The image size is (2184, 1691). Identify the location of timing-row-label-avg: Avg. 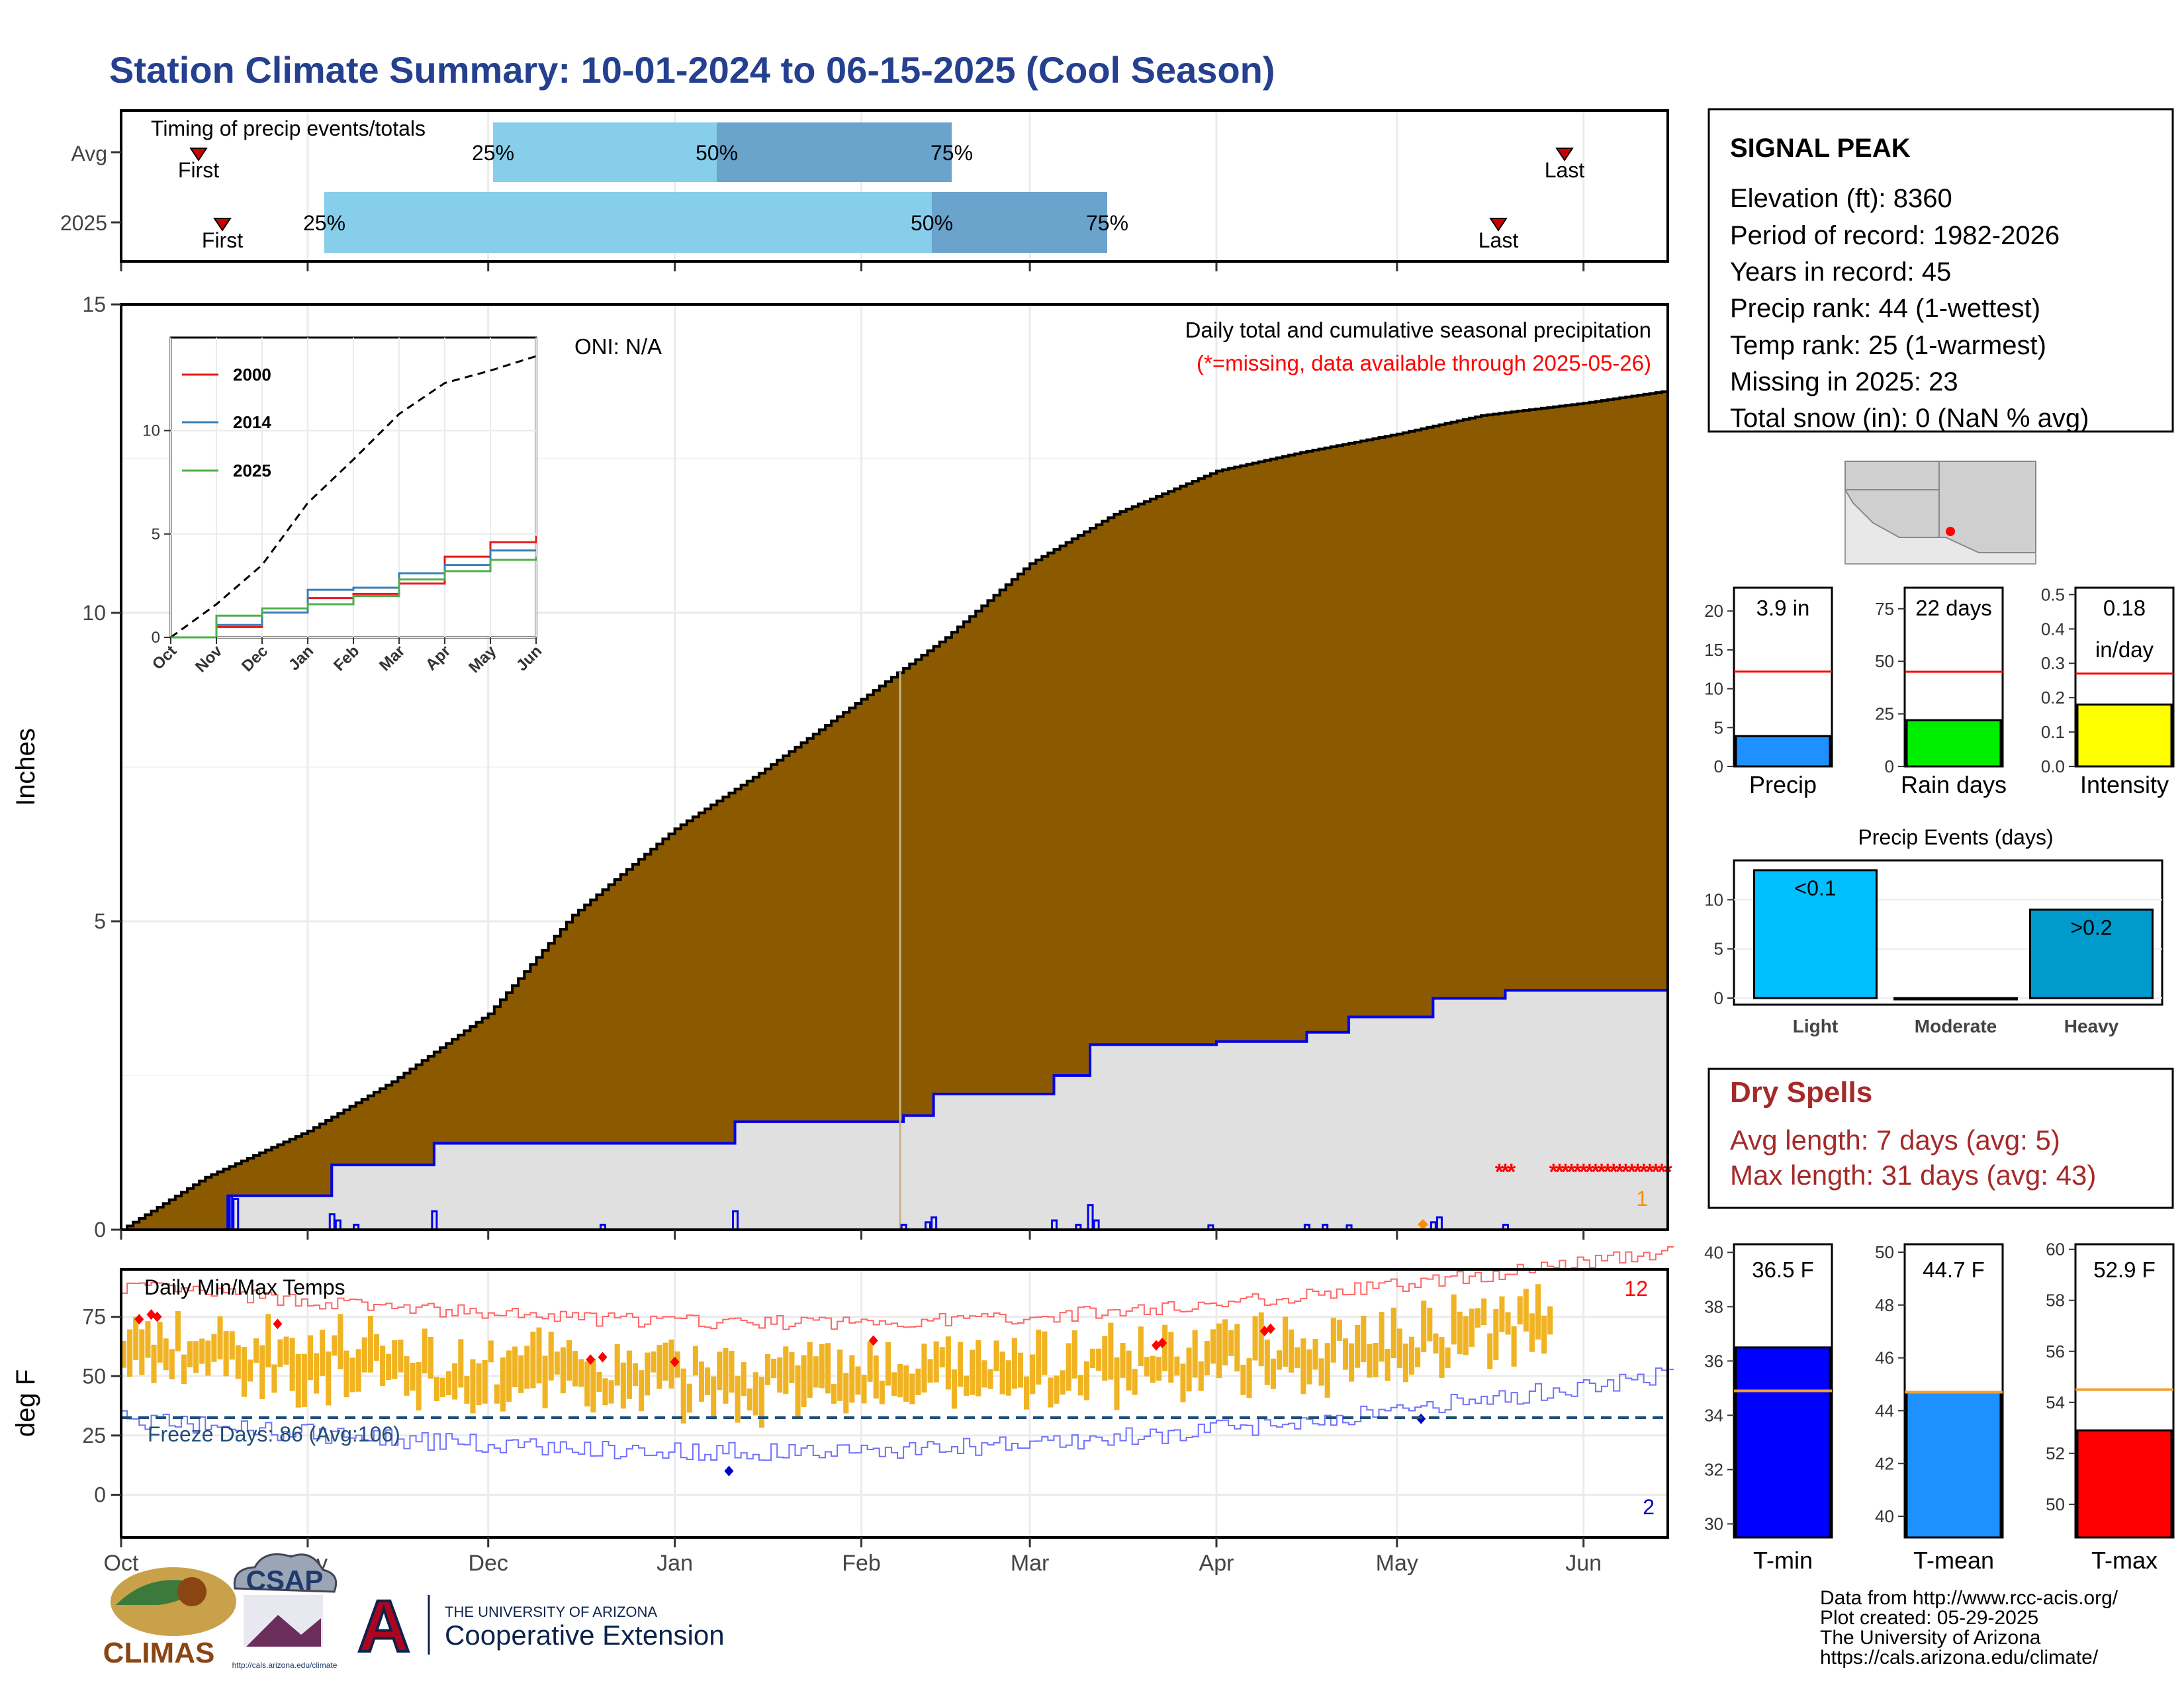
(89, 153).